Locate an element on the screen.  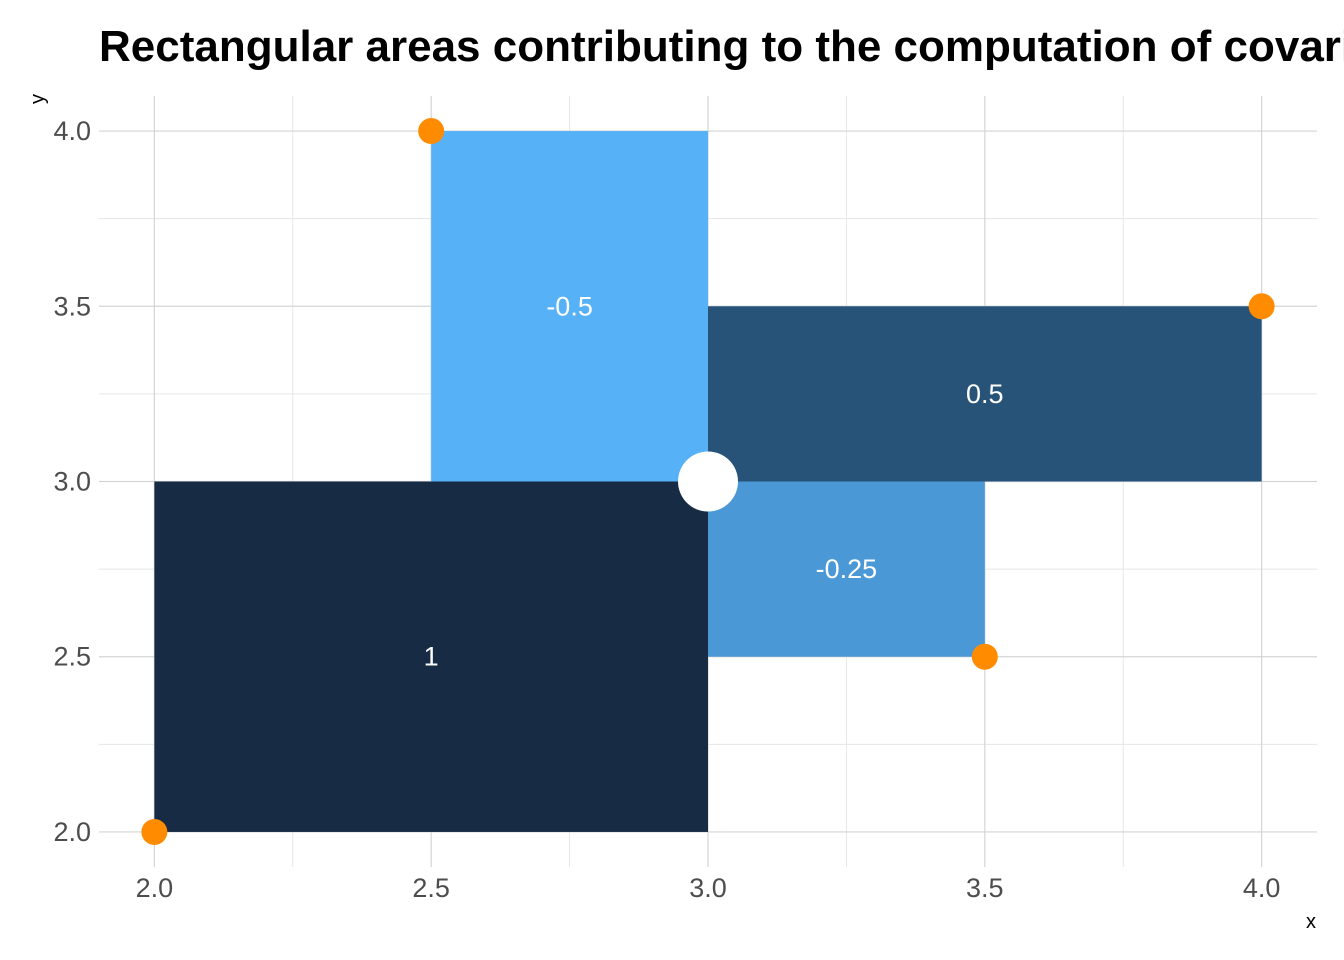
rectangle-value-label: 1 is located at coordinates (431, 657).